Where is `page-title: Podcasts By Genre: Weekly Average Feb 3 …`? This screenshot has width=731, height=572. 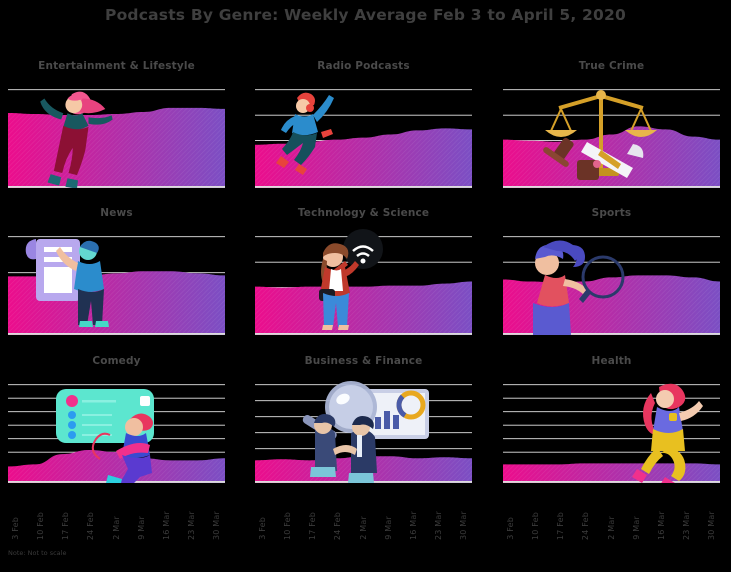
page-title: Podcasts By Genre: Weekly Average Feb 3 … is located at coordinates (365, 15).